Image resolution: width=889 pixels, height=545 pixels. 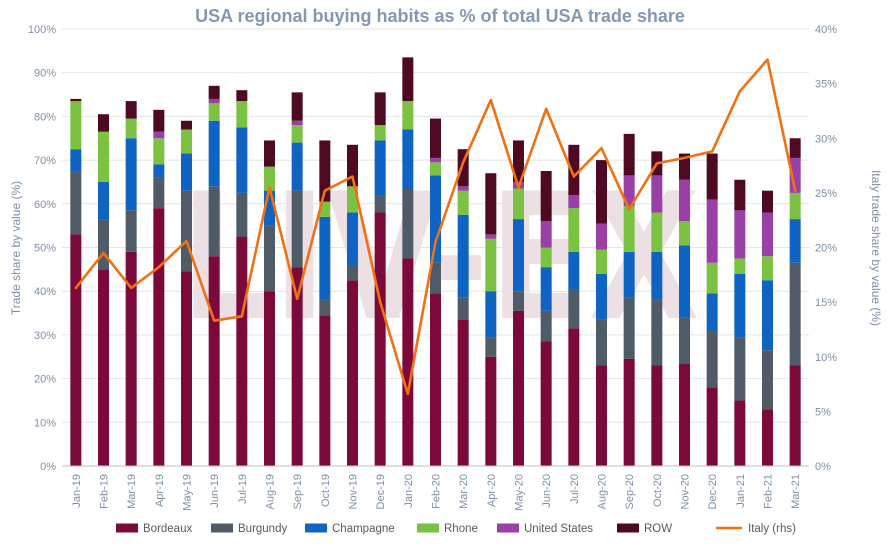 What do you see at coordinates (492, 490) in the screenshot?
I see `x-tick-label: Apr-20` at bounding box center [492, 490].